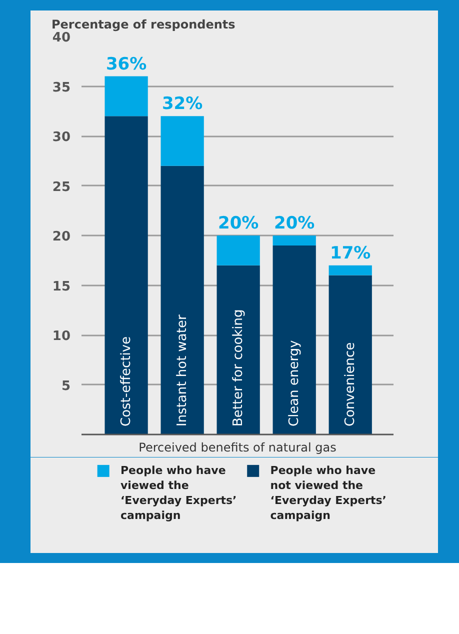 The image size is (459, 634). Describe the element at coordinates (144, 25) in the screenshot. I see `y-axis-title: Percentage of respondents` at that location.